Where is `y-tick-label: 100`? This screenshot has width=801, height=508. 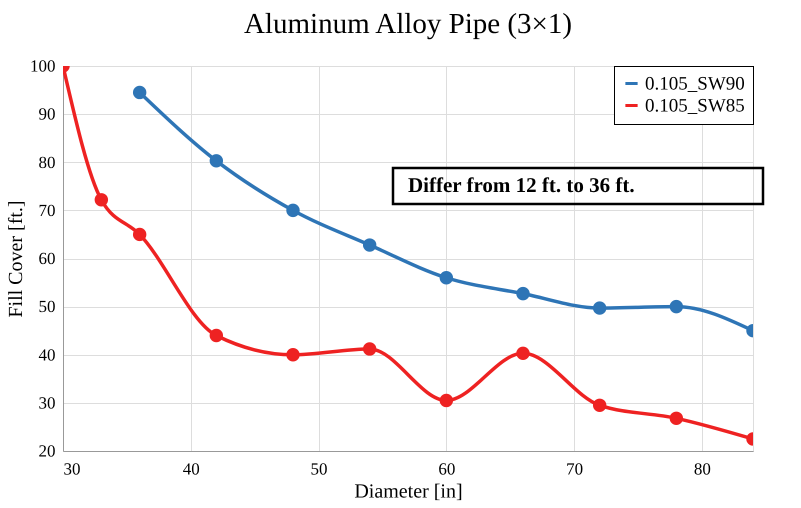 y-tick-label: 100 is located at coordinates (43, 66).